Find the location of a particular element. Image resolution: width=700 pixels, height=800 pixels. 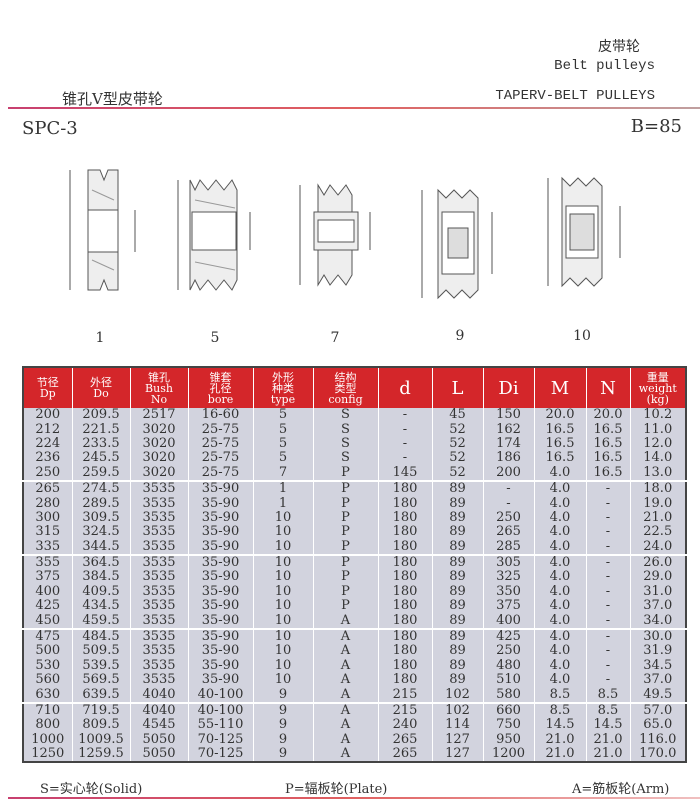

column-header: 结构 类型 config is located at coordinates (346, 387).